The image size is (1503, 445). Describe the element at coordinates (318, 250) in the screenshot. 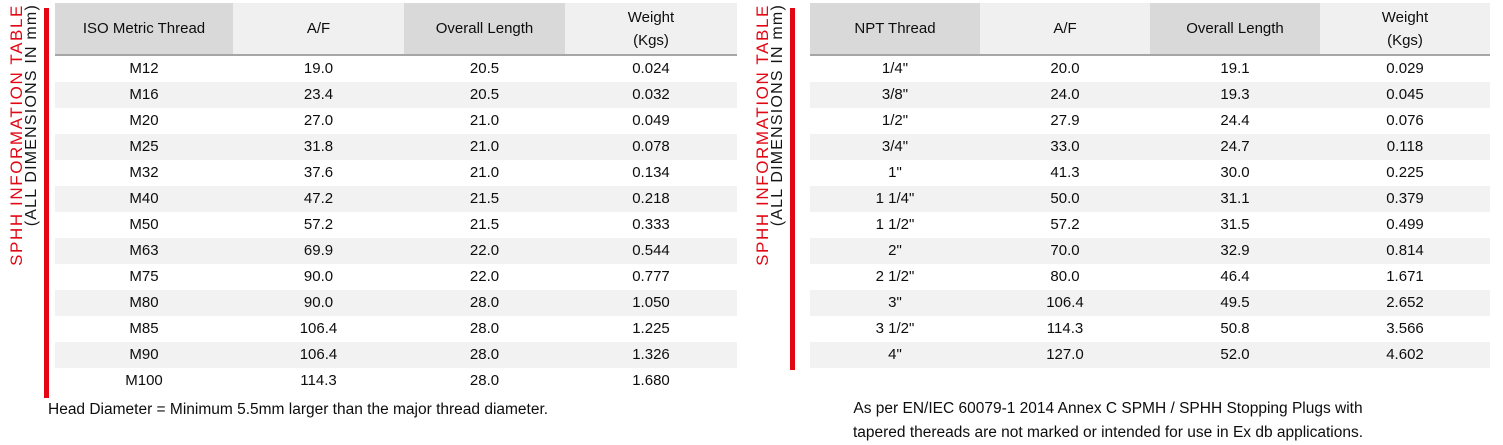

I see `table-cell: 69.9` at that location.